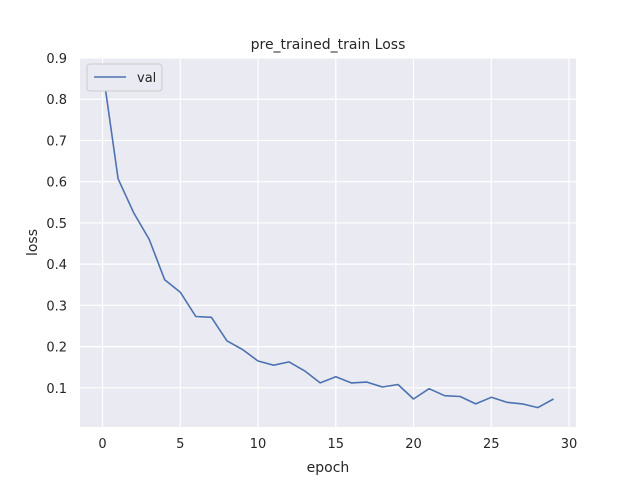 The width and height of the screenshot is (640, 484). I want to click on x-tick-label: 10, so click(258, 444).